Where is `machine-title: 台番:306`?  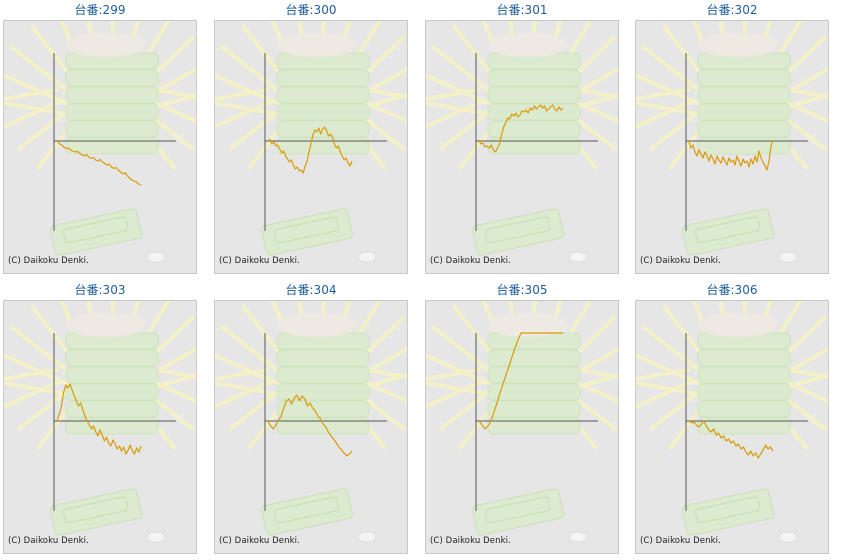
machine-title: 台番:306 is located at coordinates (732, 290).